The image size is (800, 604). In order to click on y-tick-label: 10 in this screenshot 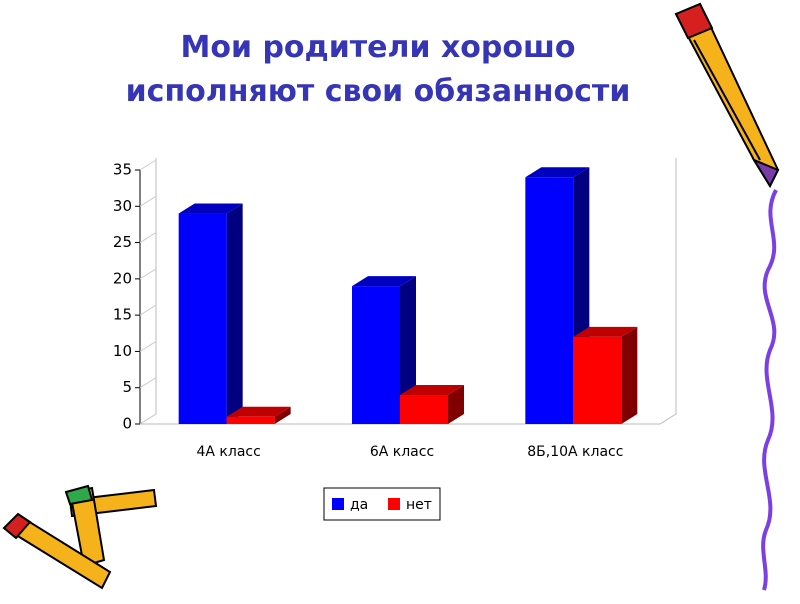, I will do `click(122, 351)`.